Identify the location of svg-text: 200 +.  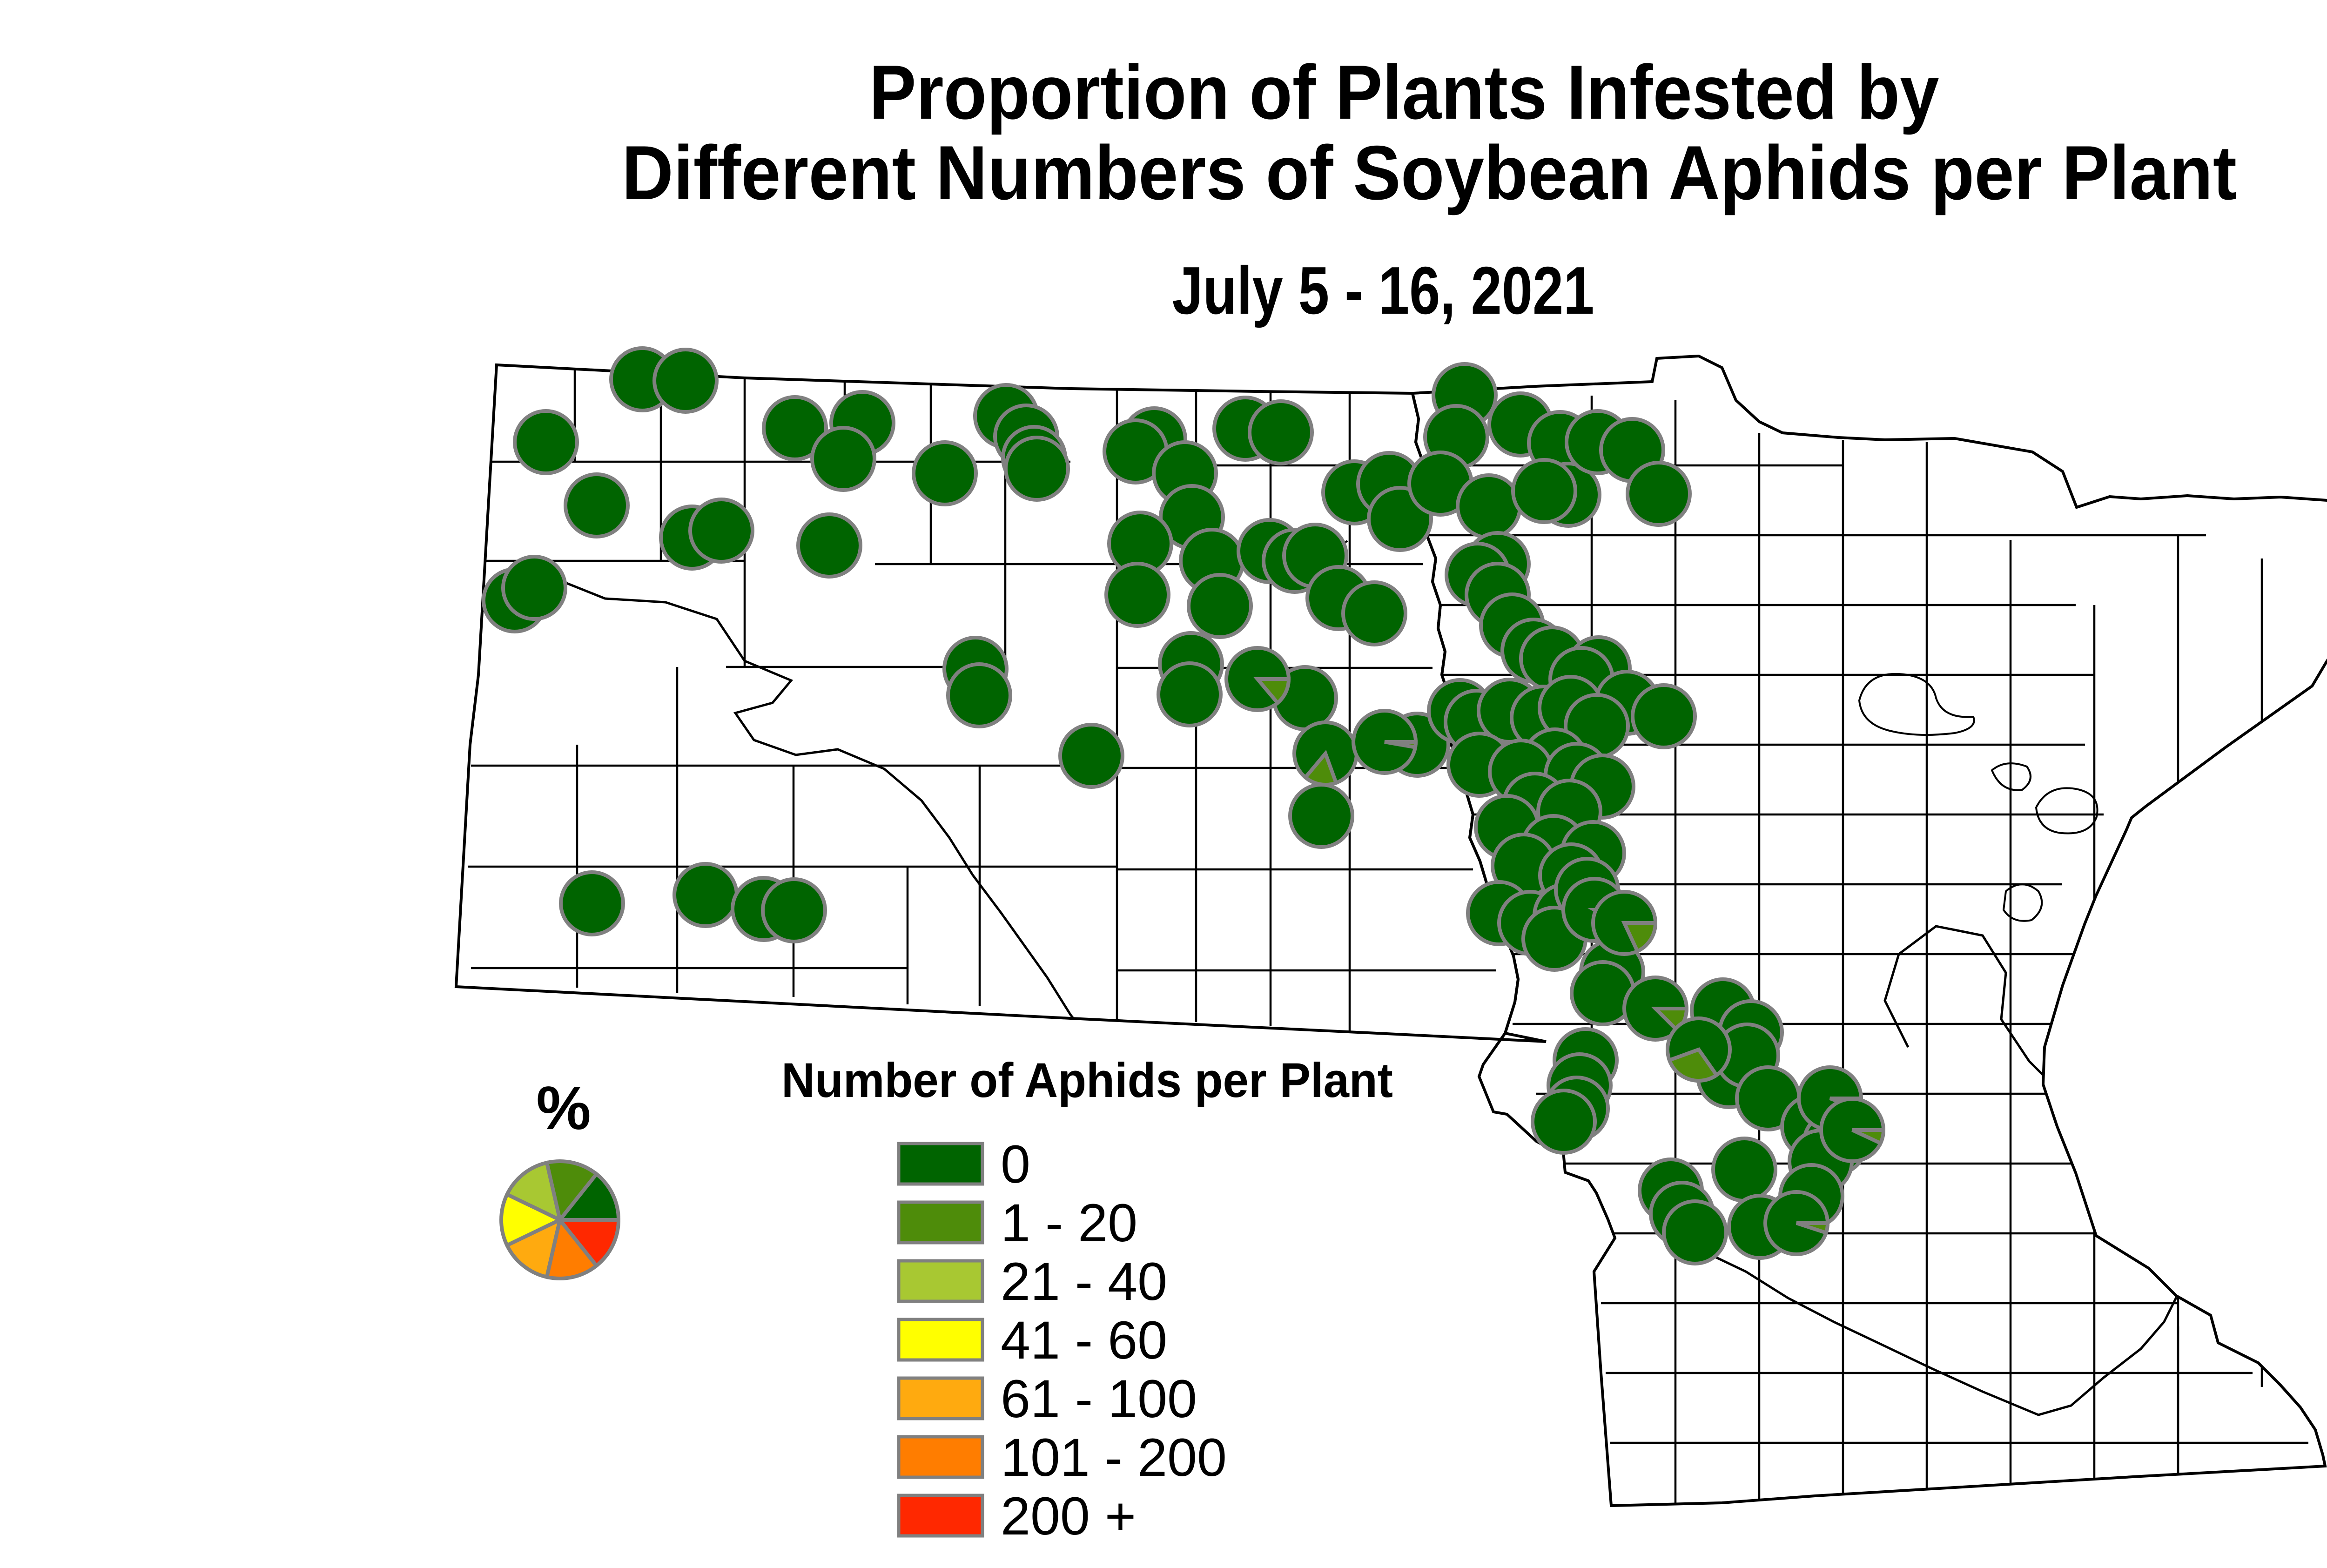
(1068, 1516).